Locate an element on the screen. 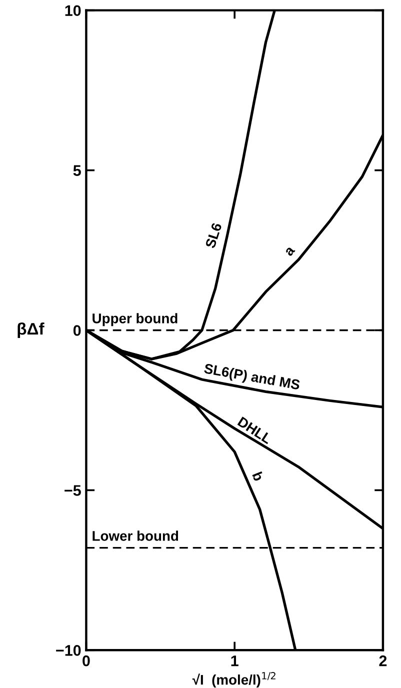 This screenshot has height=688, width=401. y-tick-label: 5 is located at coordinates (77, 170).